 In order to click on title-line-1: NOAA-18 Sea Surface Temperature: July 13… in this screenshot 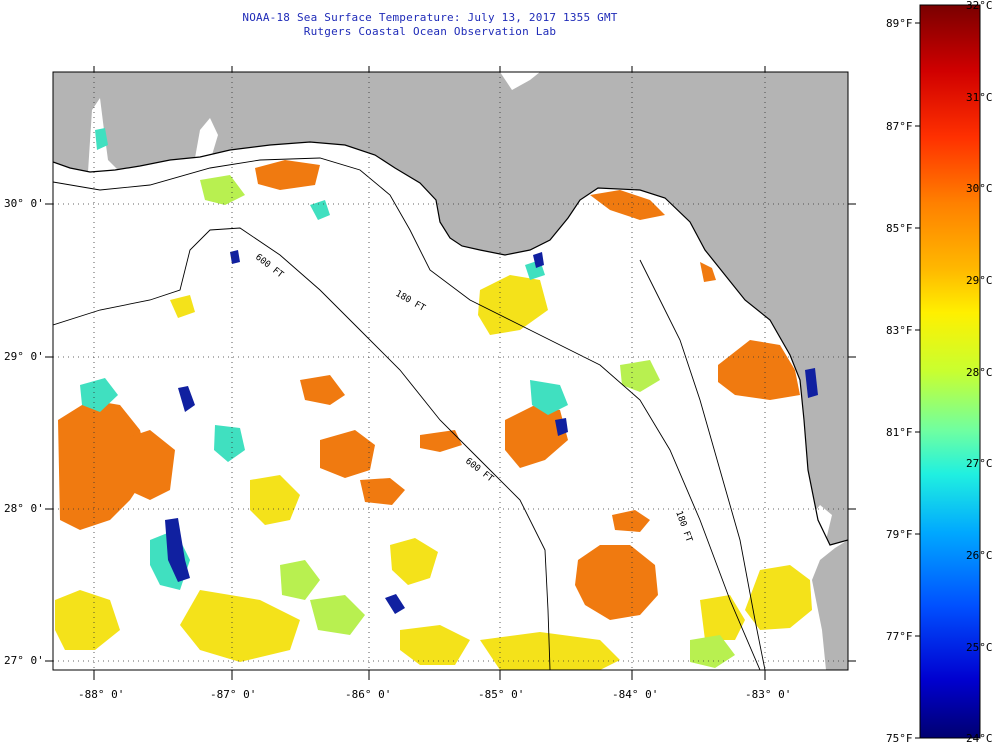, I will do `click(430, 17)`.